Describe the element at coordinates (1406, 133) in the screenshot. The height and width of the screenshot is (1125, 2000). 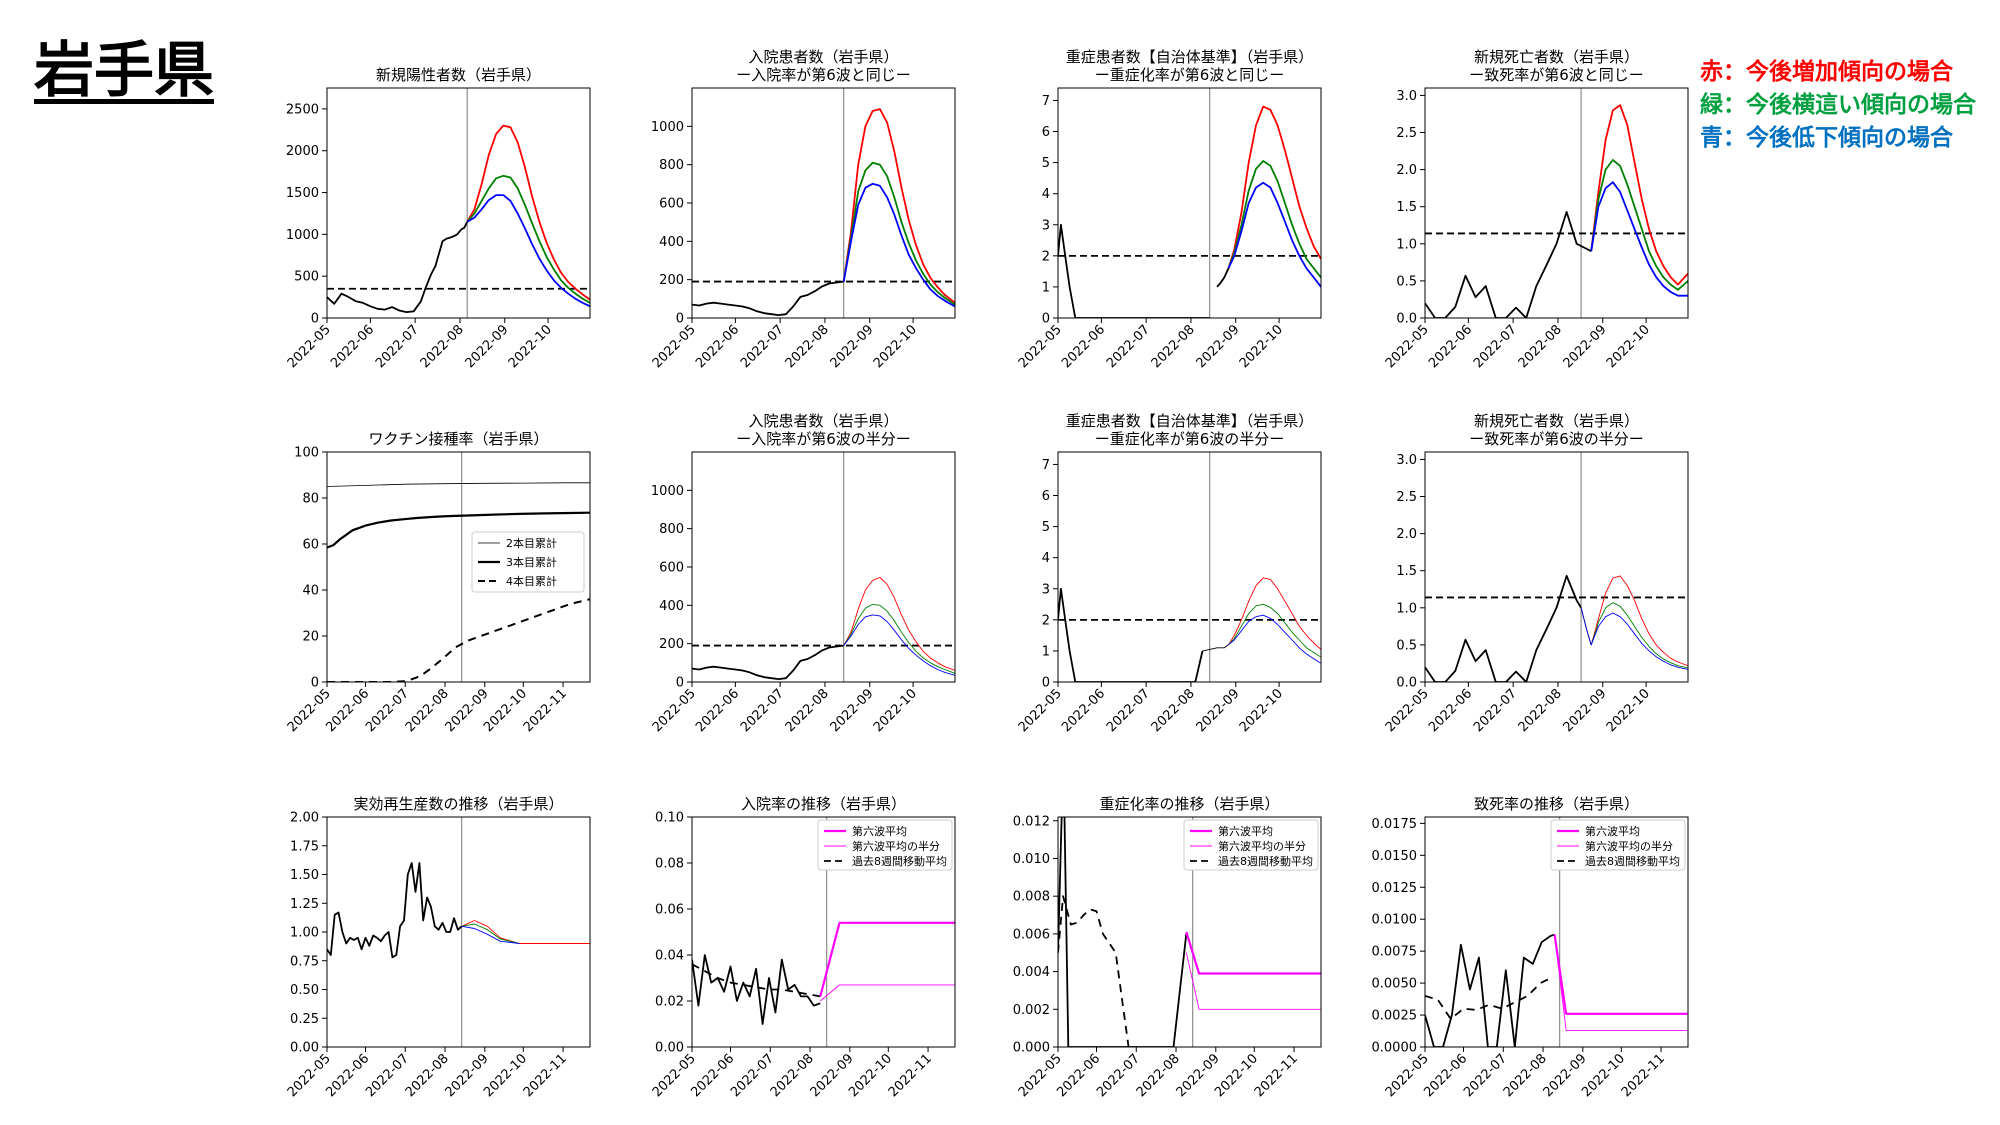
I see `y-tick-label: 2.5` at that location.